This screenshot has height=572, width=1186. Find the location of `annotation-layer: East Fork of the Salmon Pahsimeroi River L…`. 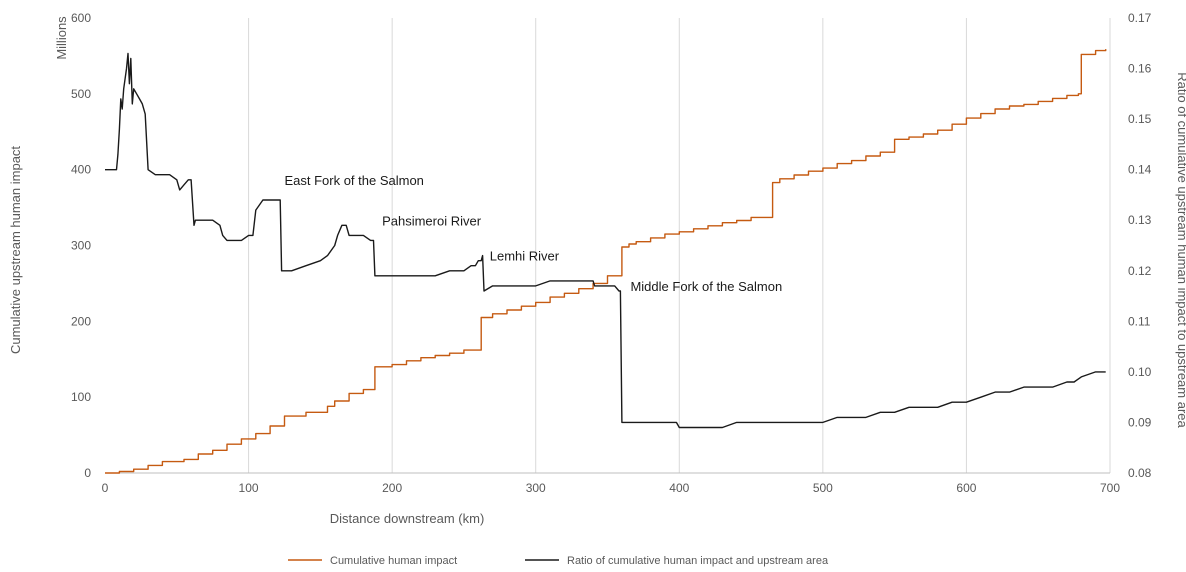

annotation-layer: East Fork of the Salmon Pahsimeroi River L… is located at coordinates (533, 233).